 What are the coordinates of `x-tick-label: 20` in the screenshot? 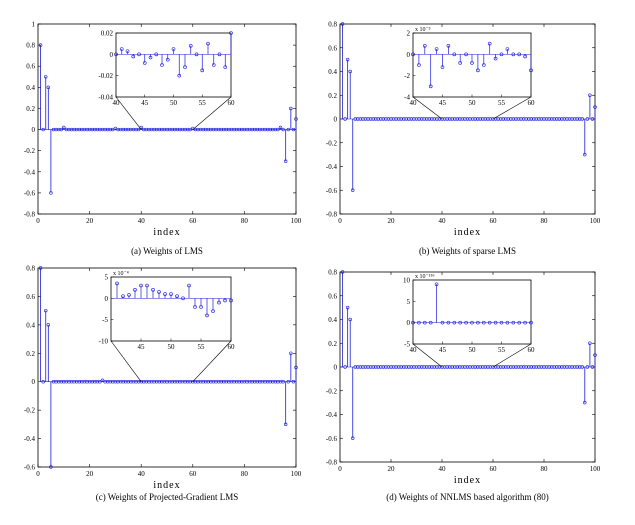 It's located at (90, 221).